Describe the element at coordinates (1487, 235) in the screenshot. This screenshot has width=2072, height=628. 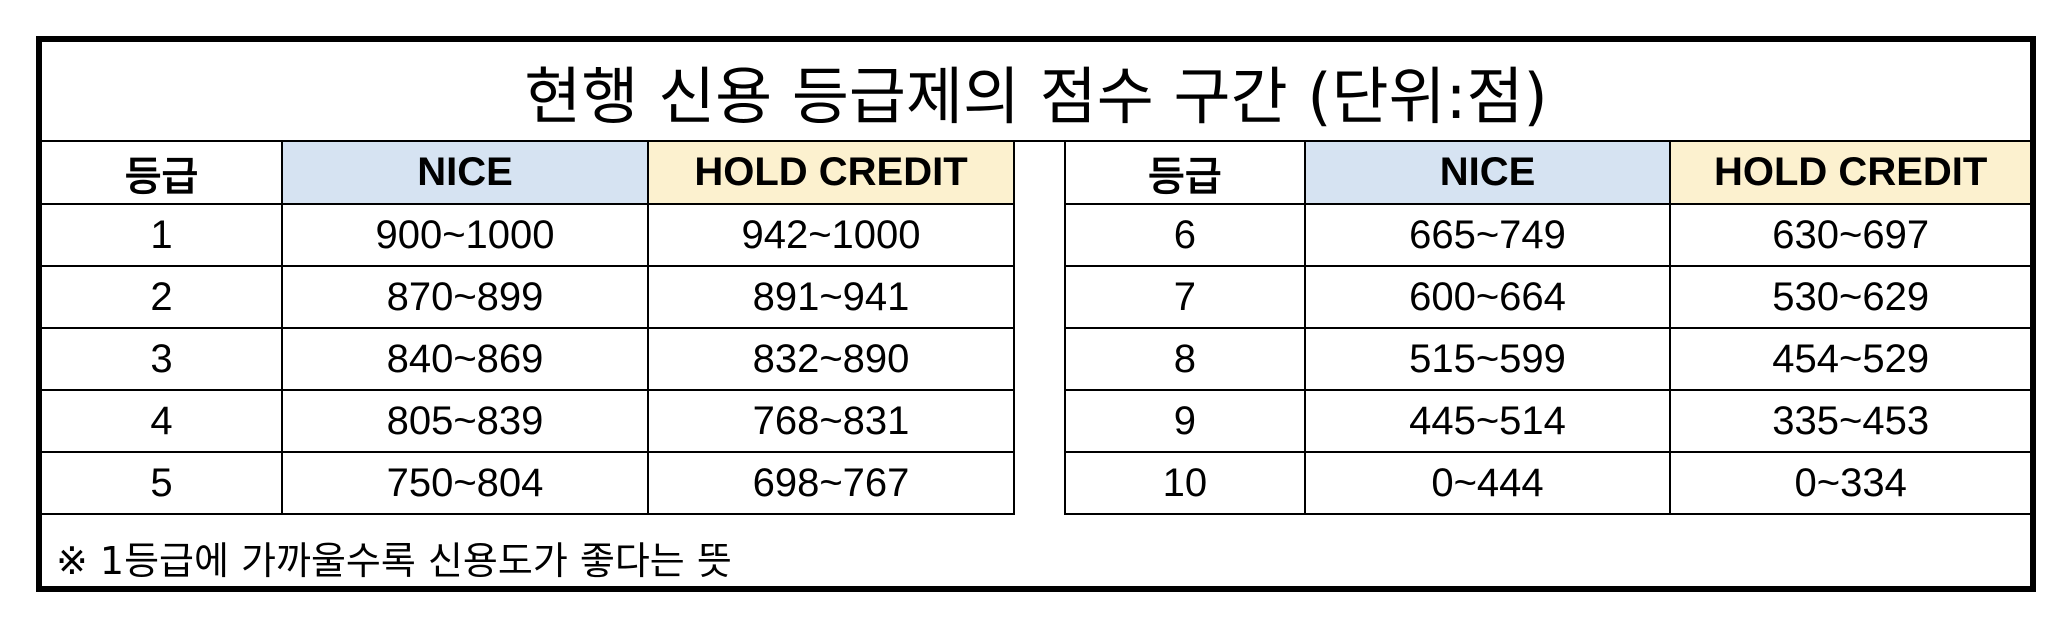
I see `nice-range-cell: 665~749` at that location.